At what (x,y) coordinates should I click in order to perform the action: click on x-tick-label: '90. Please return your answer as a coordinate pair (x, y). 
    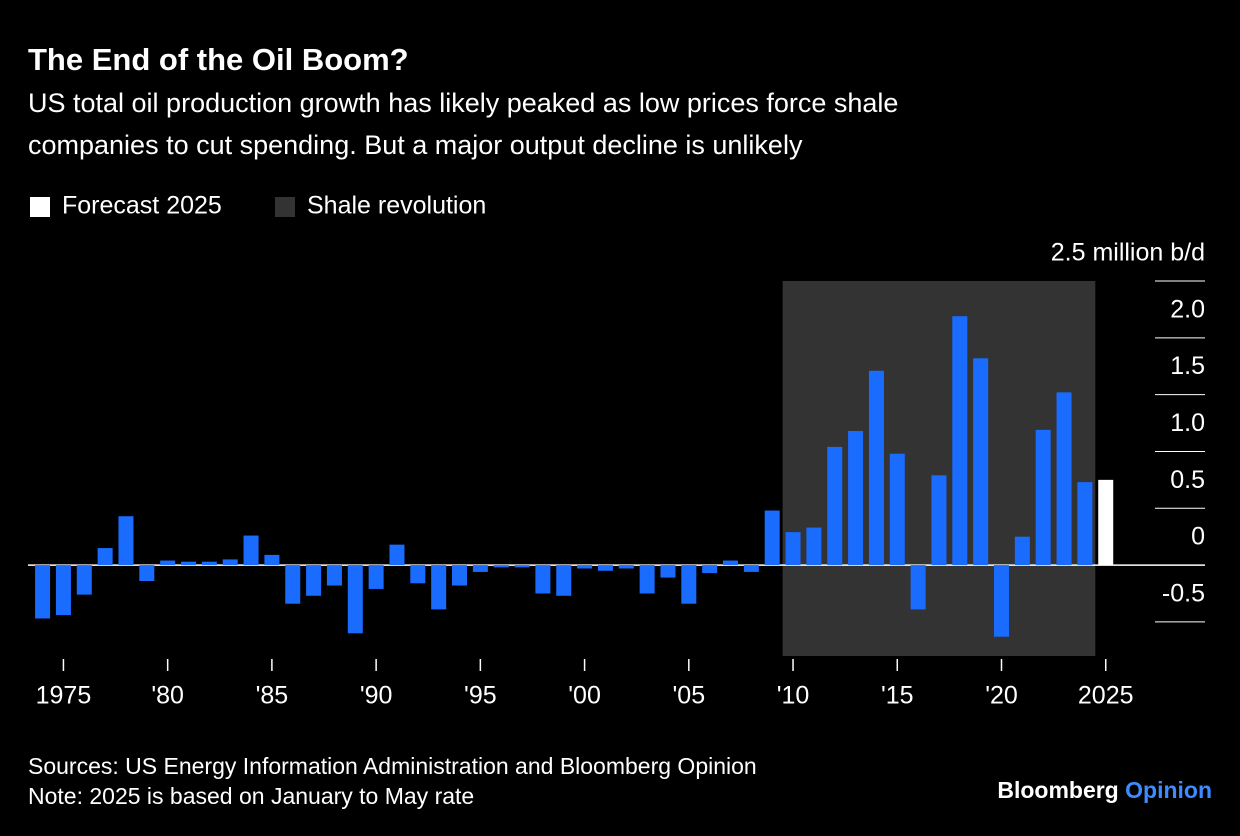
    Looking at the image, I should click on (376, 696).